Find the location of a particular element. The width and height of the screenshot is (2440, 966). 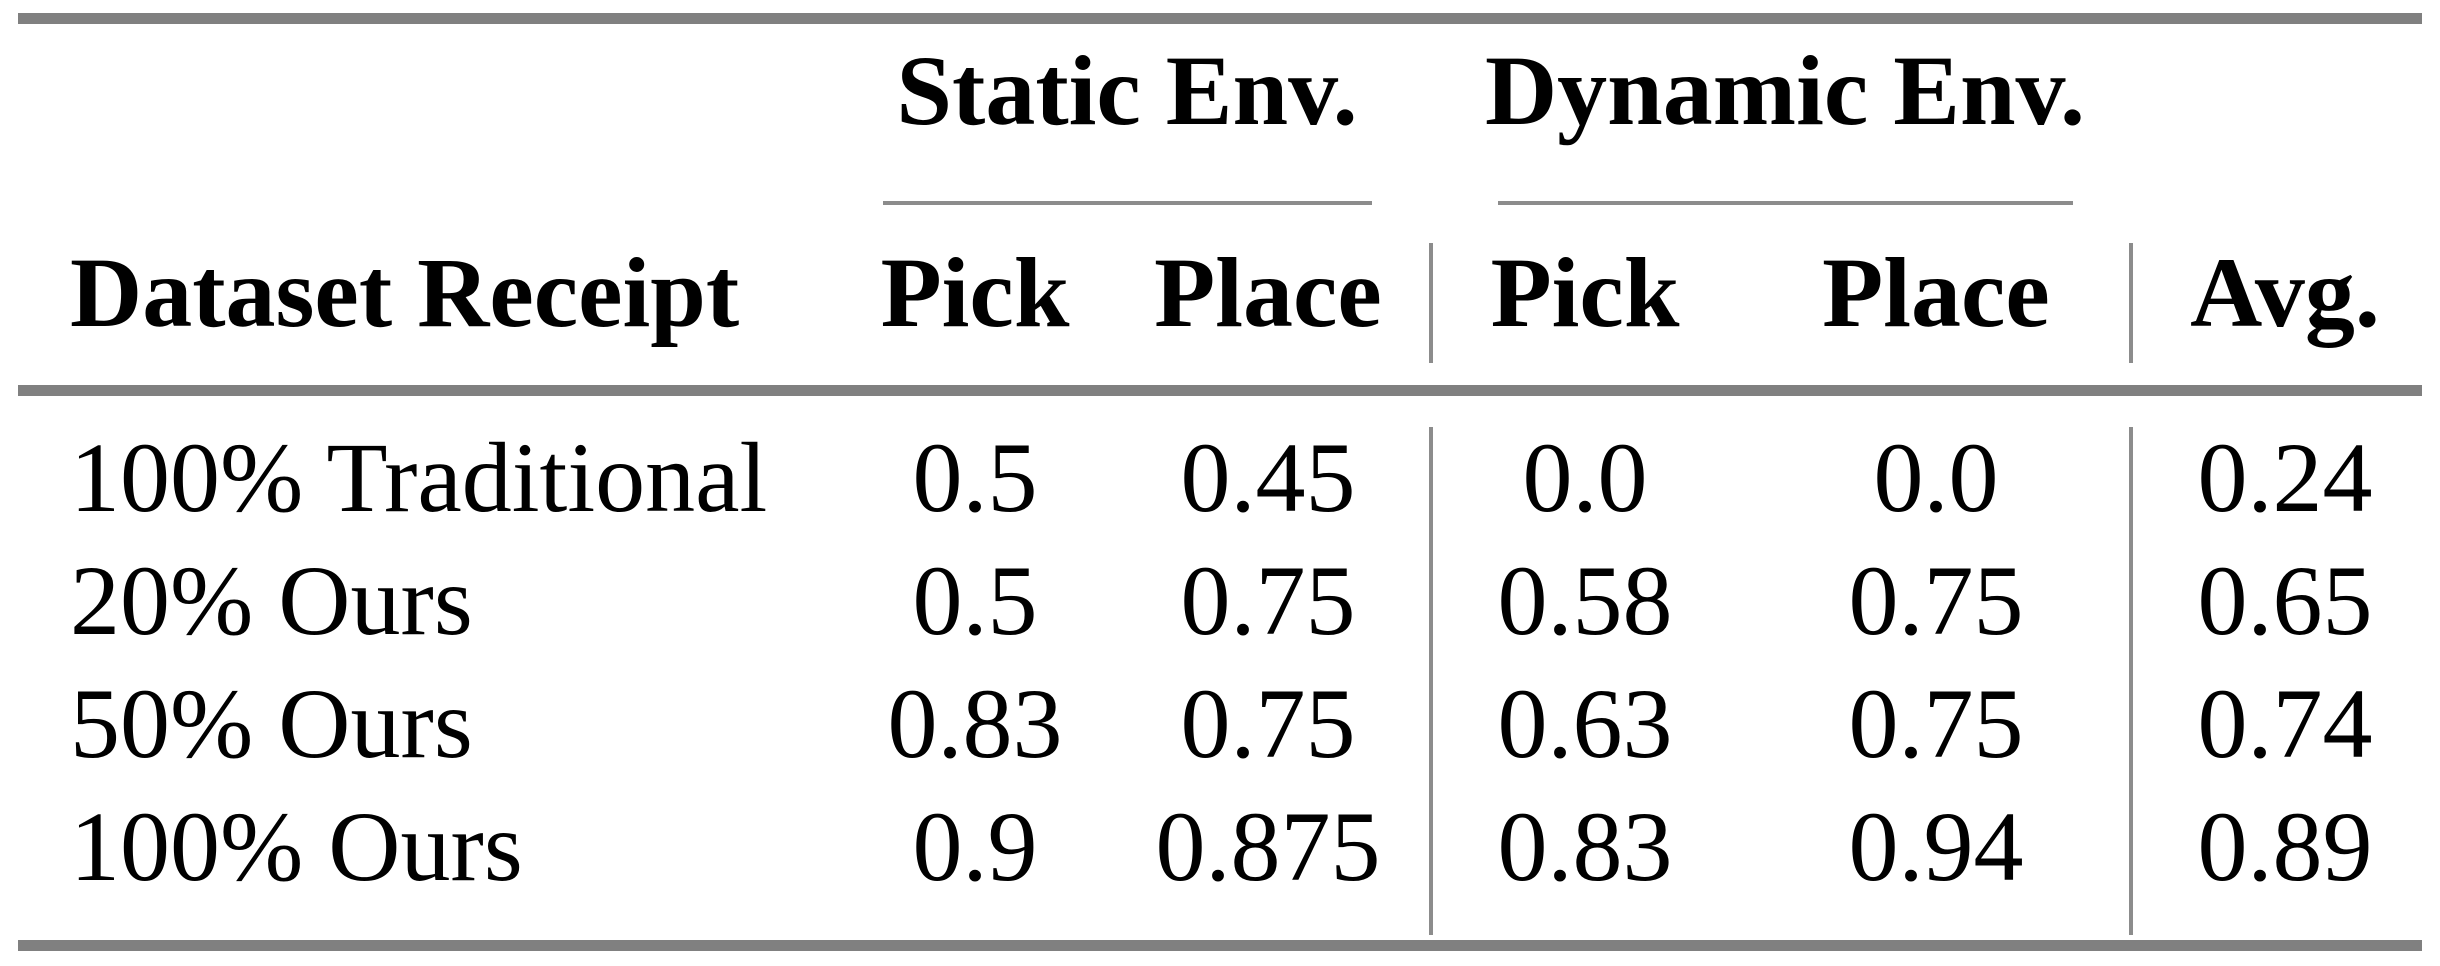

column-header-static-place: Place is located at coordinates (1268, 292).